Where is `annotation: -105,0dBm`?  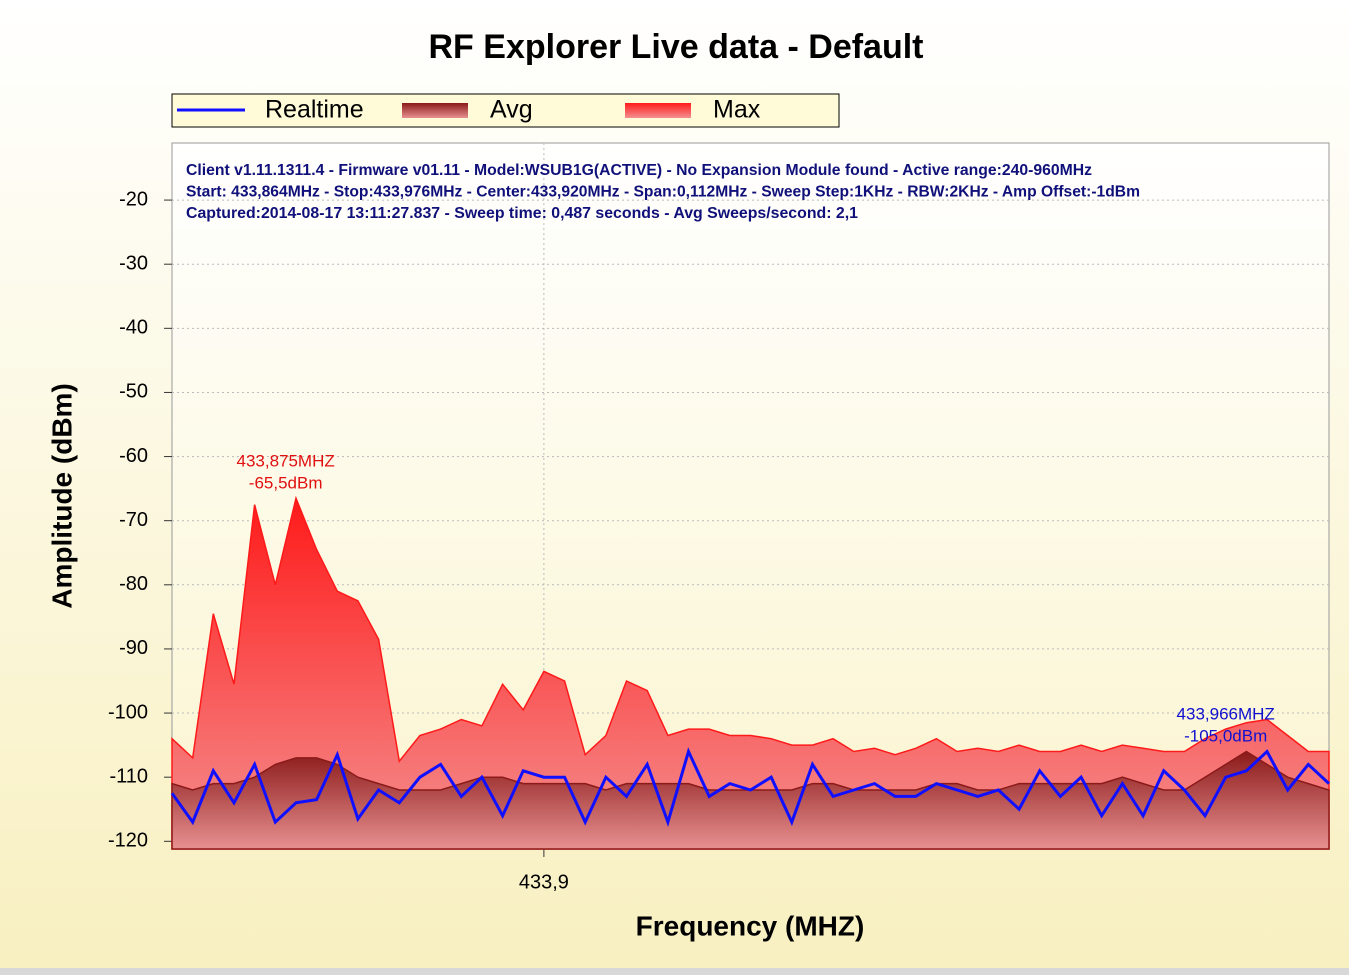 annotation: -105,0dBm is located at coordinates (1225, 736).